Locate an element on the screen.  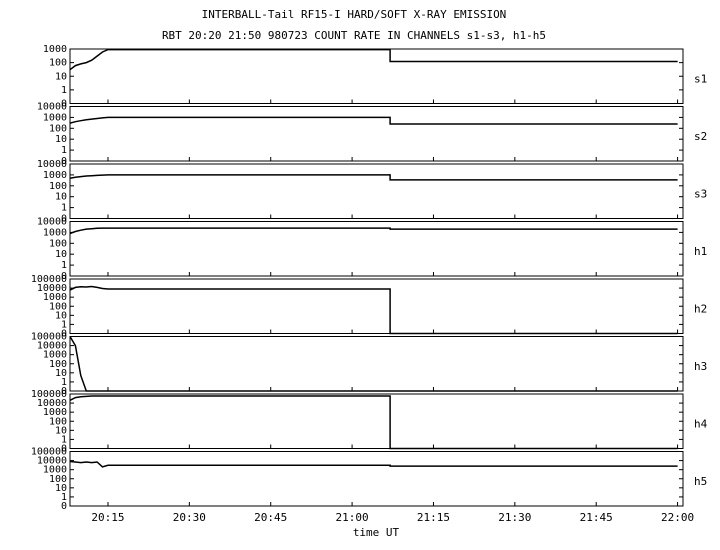
x-tick-label: 21:30 is located at coordinates (514, 517).